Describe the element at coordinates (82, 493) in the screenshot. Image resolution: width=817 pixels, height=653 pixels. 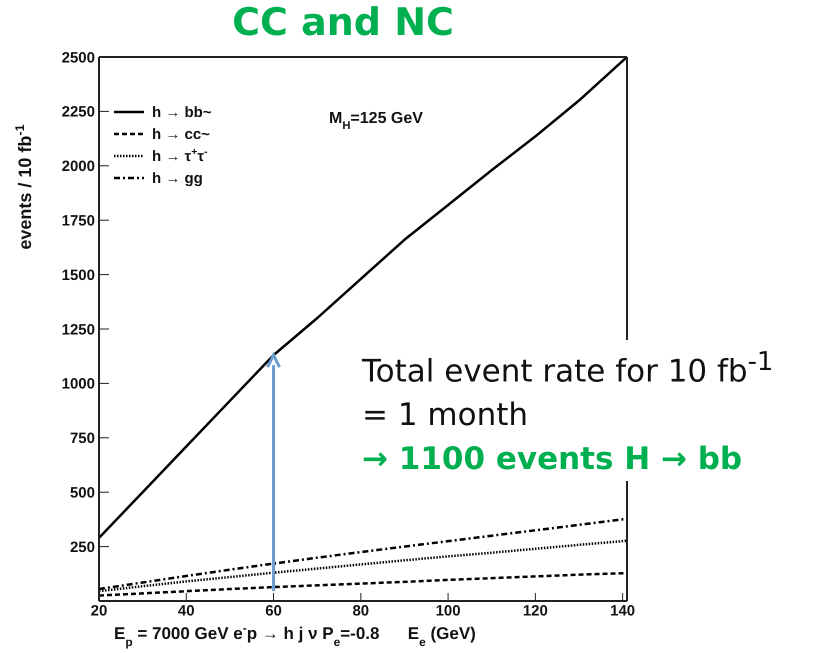
I see `y-tick-label: 500` at that location.